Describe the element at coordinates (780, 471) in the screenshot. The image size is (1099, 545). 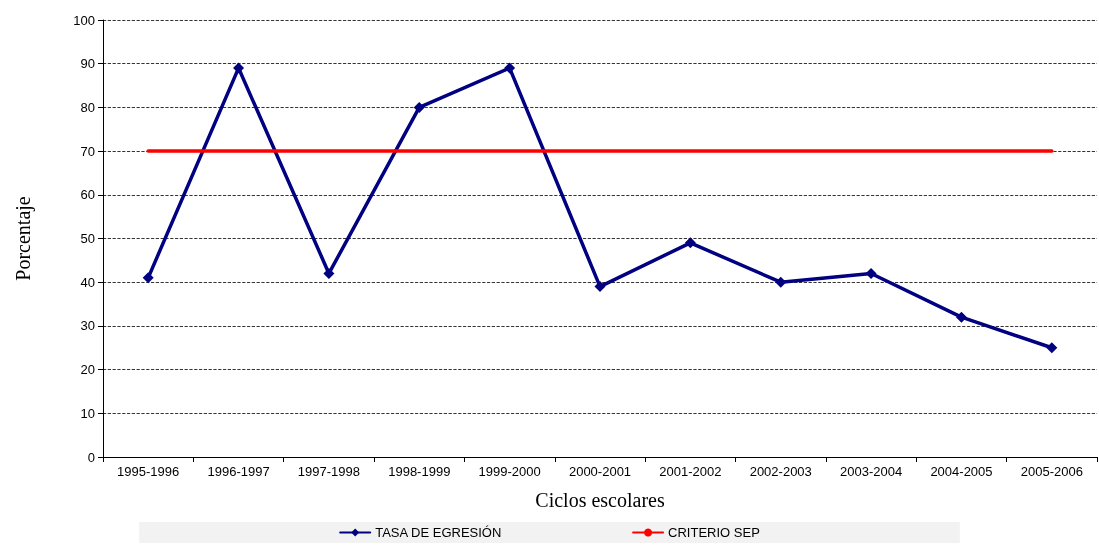
I see `x-tick-label: 2002-2003` at that location.